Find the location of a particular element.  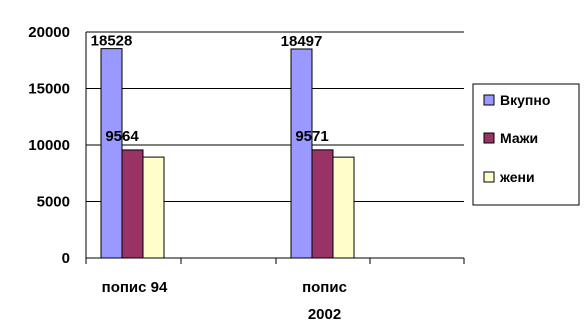

y-tick-label: 5000 is located at coordinates (53, 202).